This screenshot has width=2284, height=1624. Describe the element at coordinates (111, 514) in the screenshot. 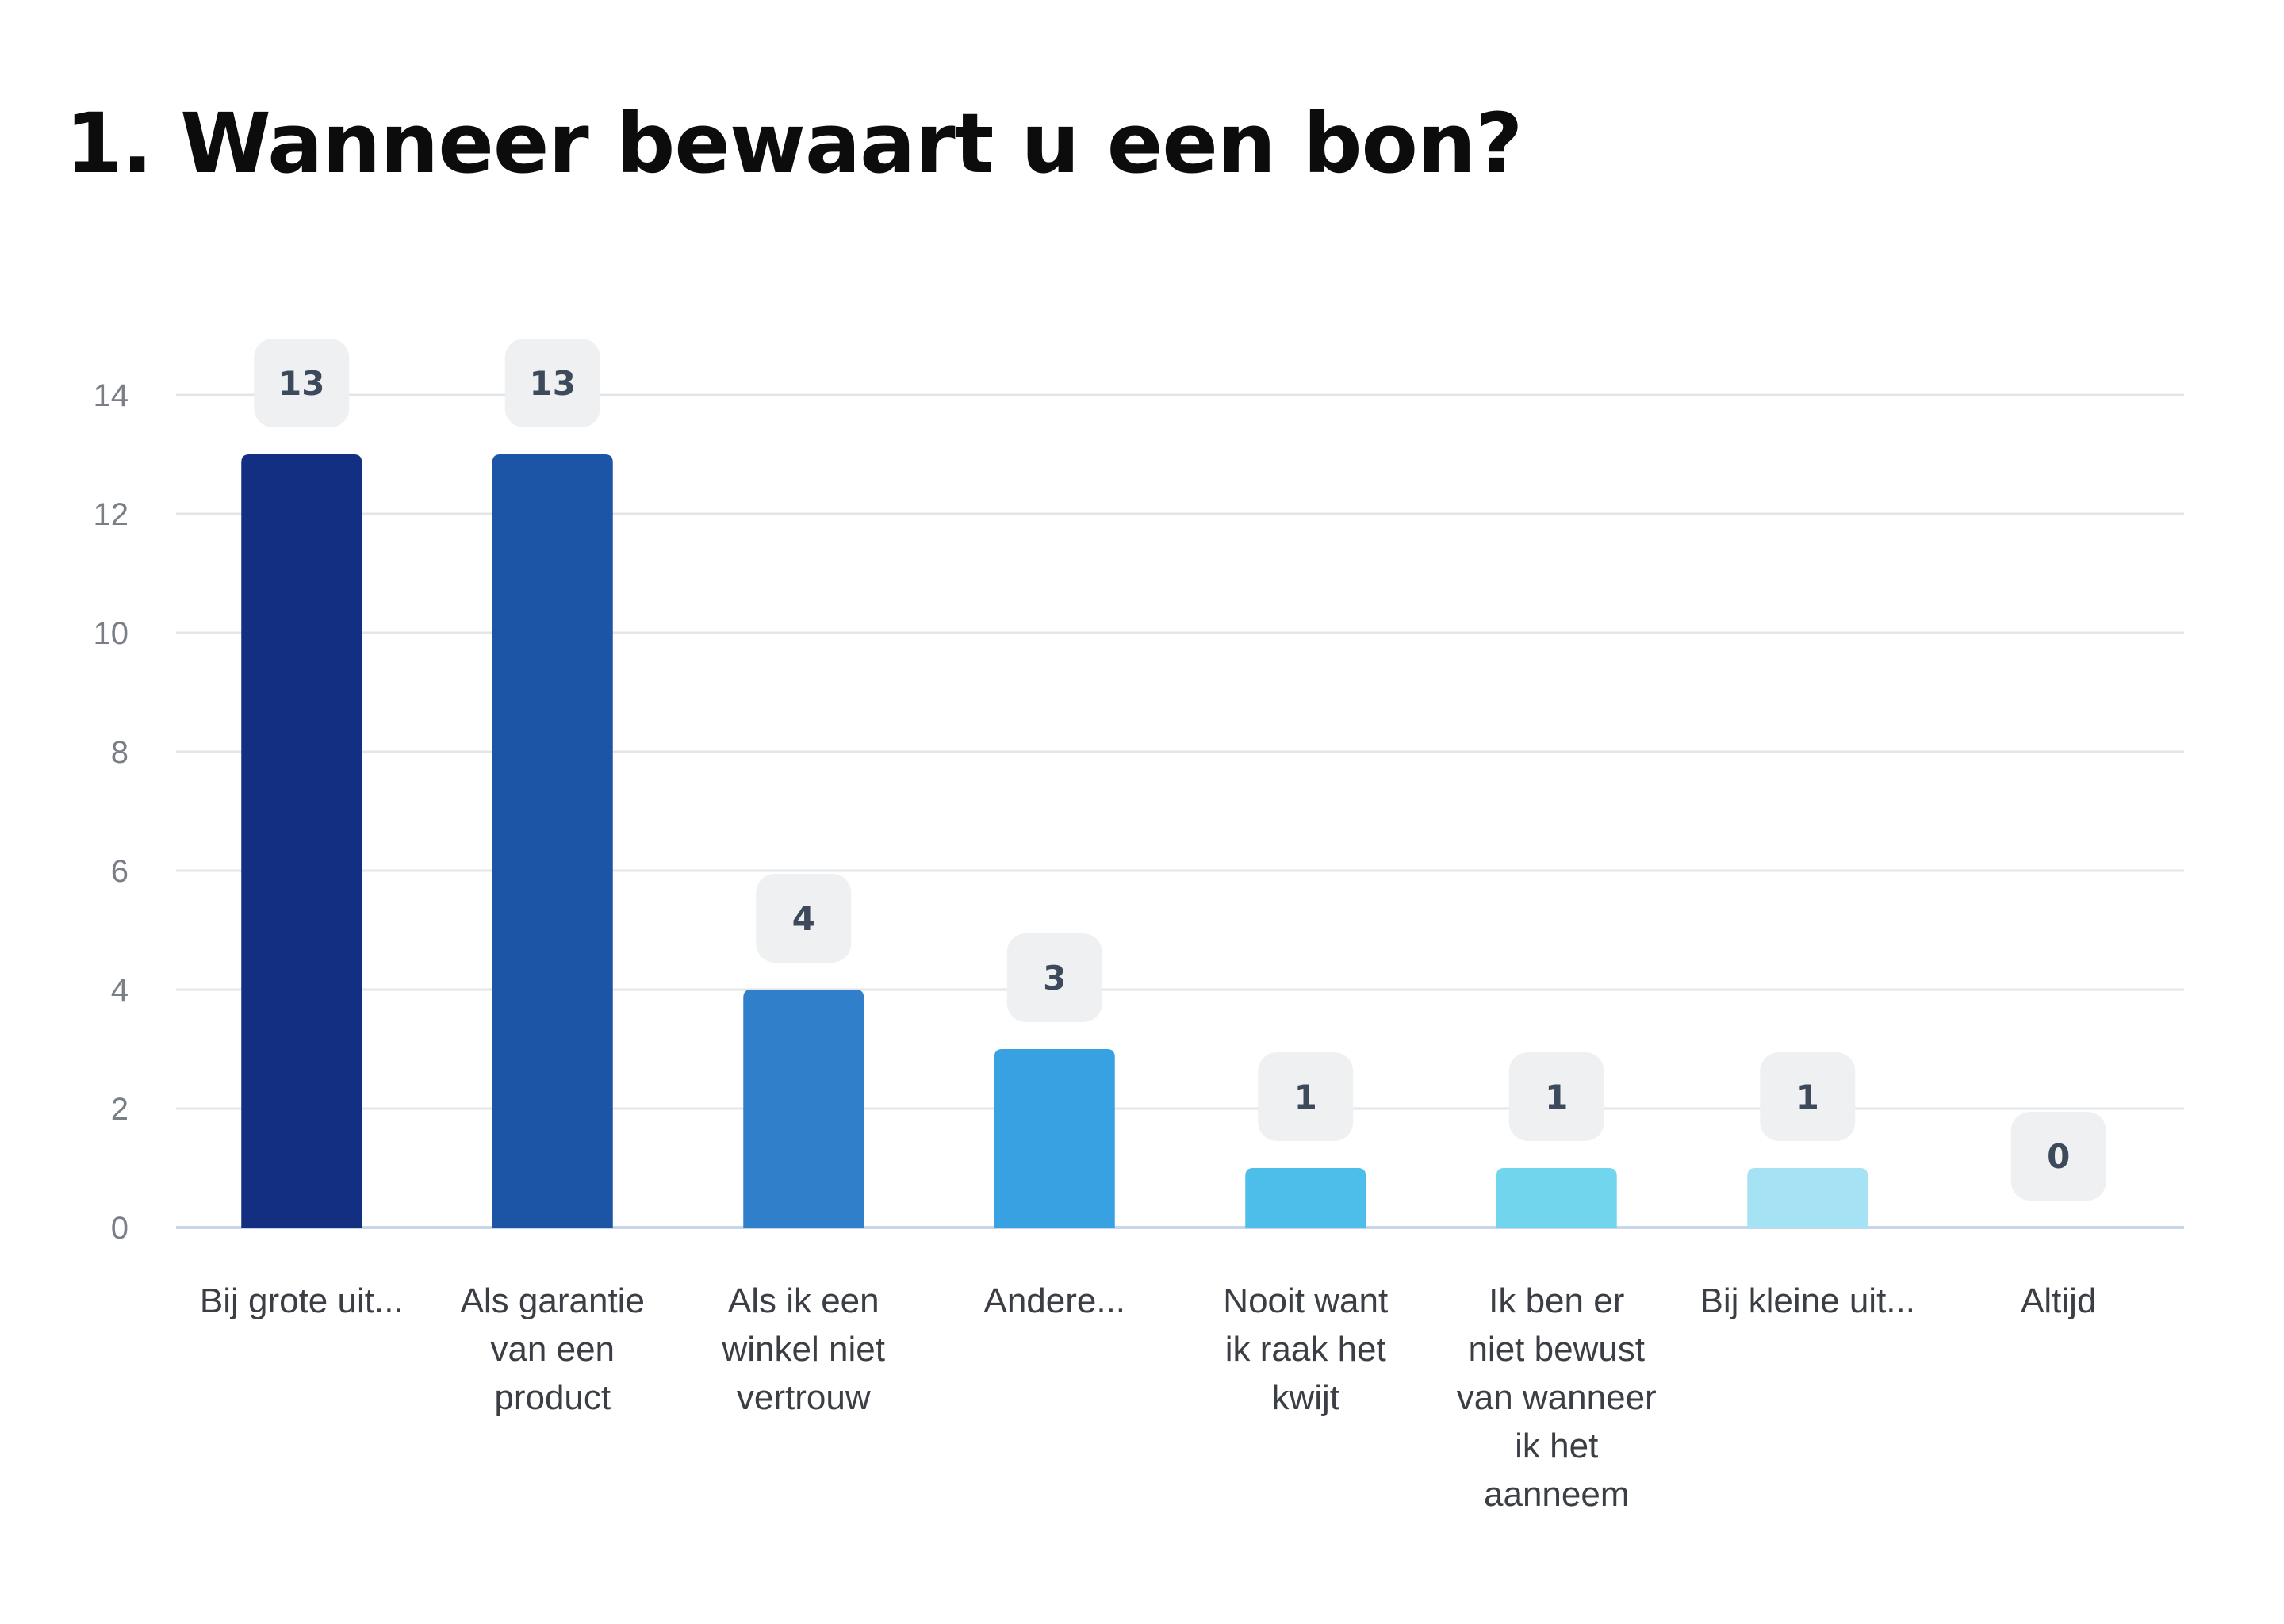

I see `y-tick-label: 12` at that location.